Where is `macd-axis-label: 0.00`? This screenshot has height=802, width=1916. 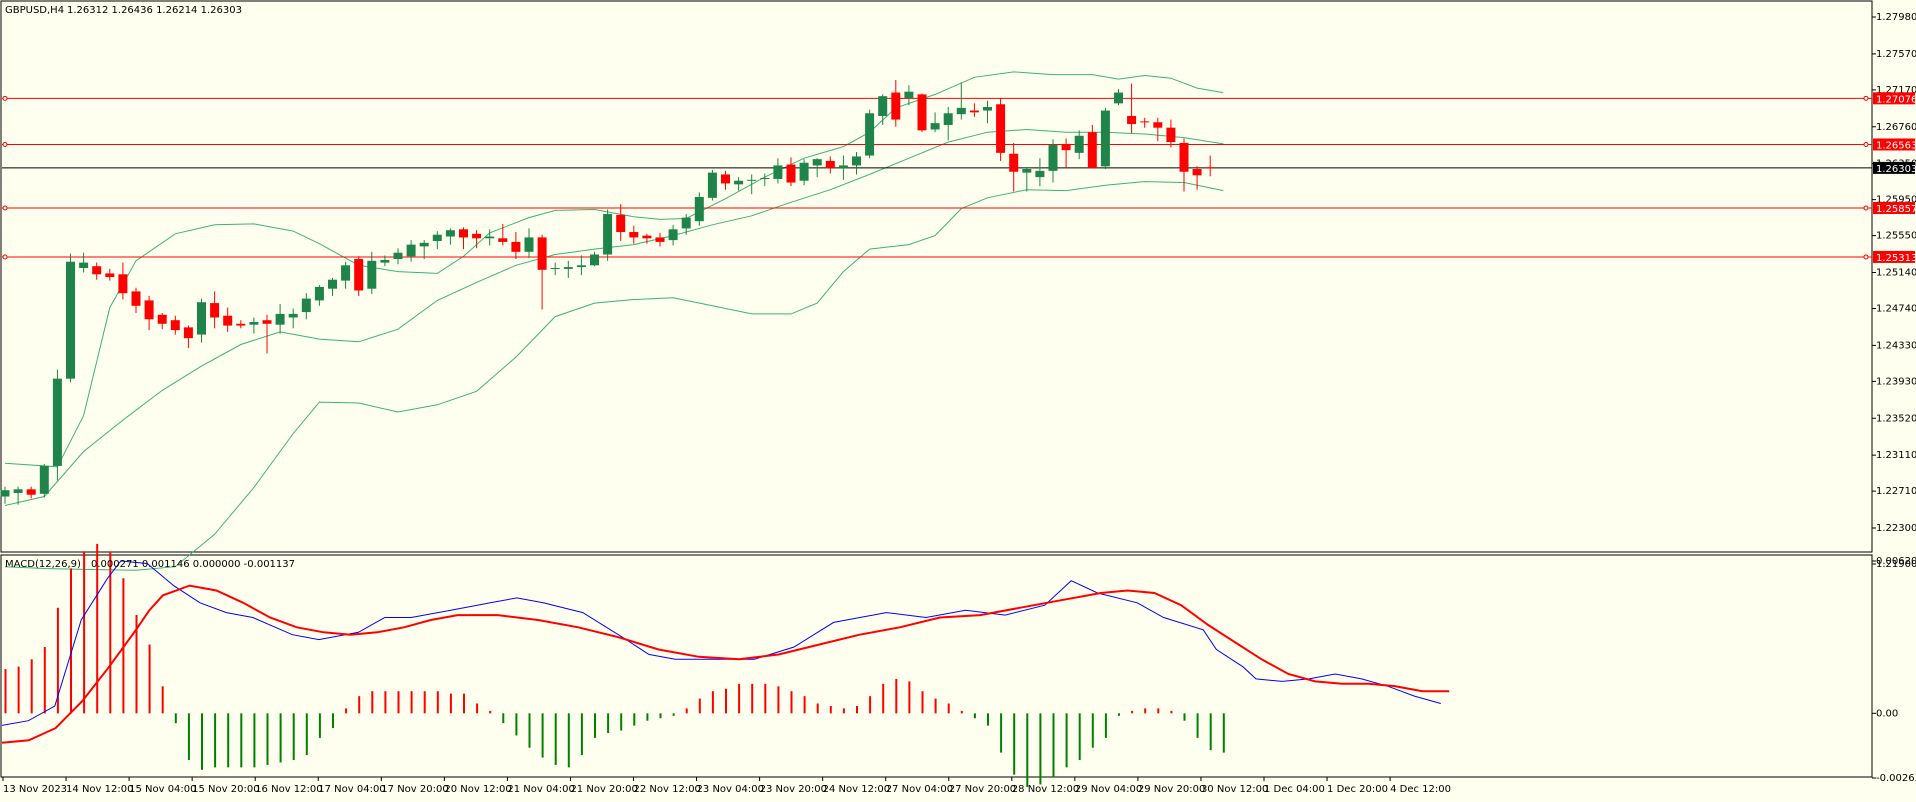
macd-axis-label: 0.00 is located at coordinates (1887, 713).